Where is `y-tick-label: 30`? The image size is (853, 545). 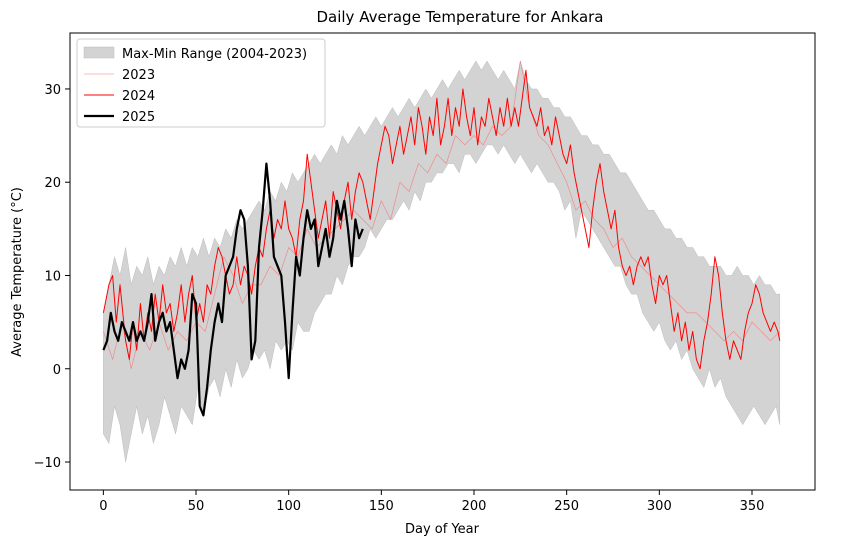 y-tick-label: 30 is located at coordinates (52, 90).